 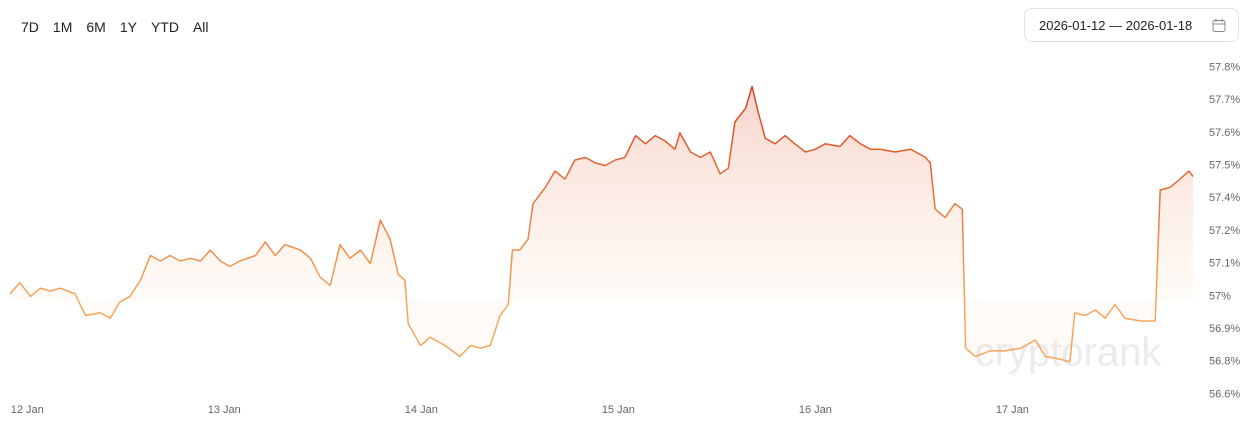 I want to click on y-tick-label: 57.6%, so click(x=1224, y=133).